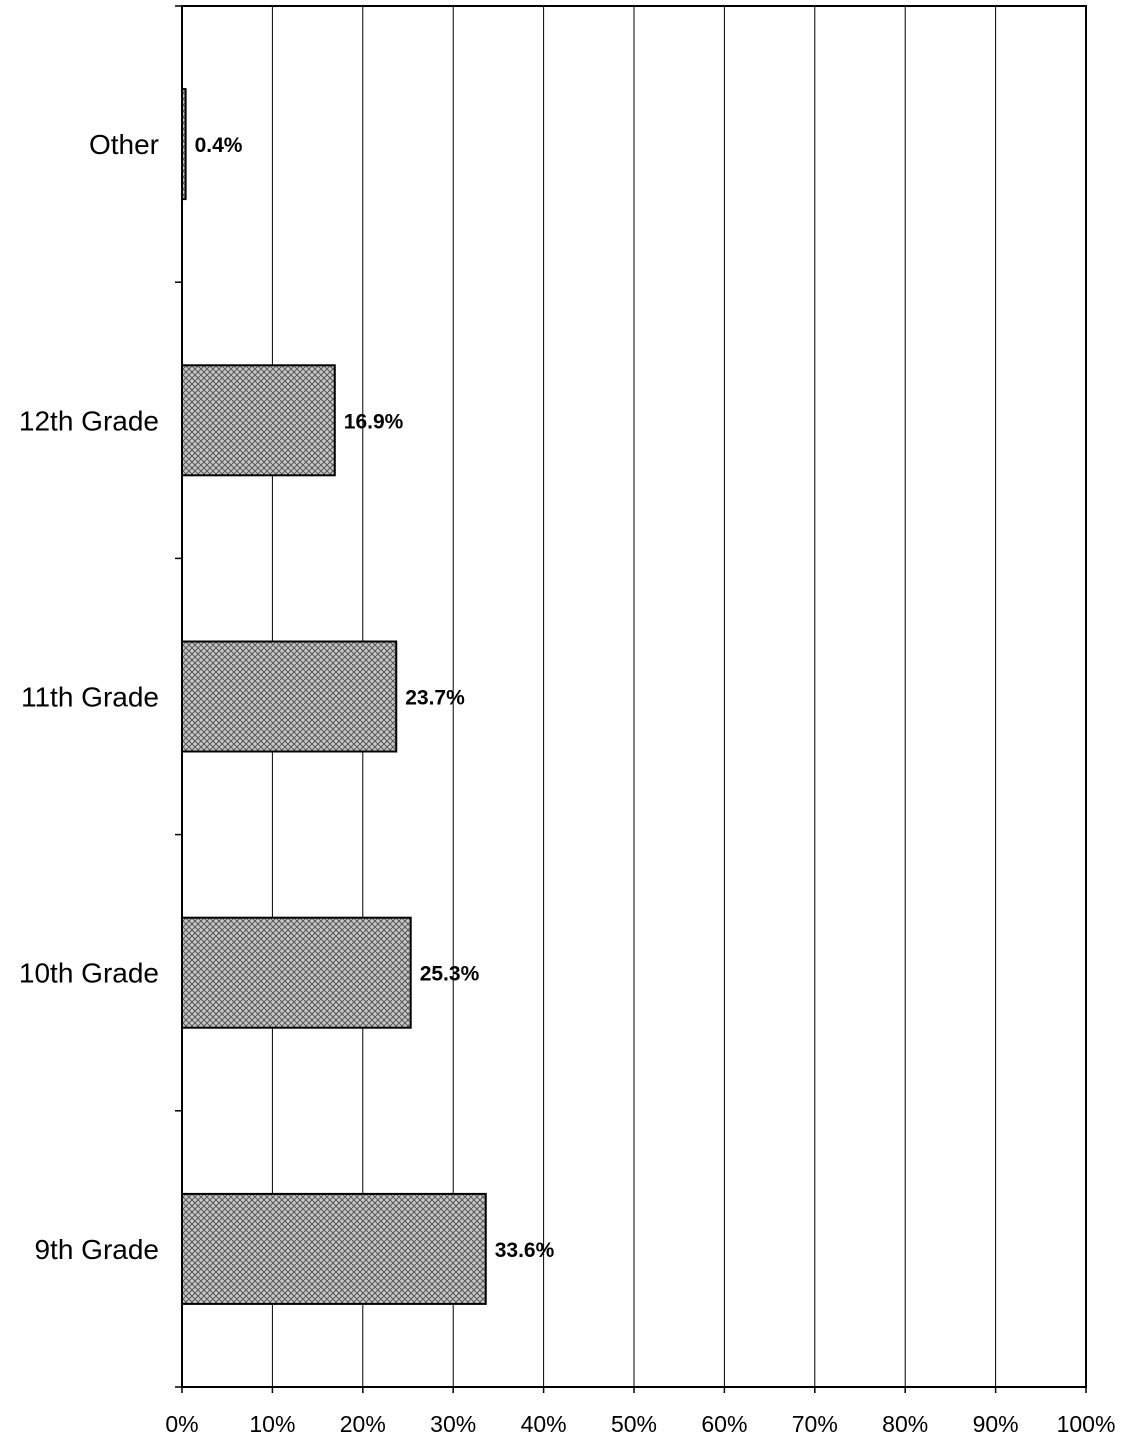 This screenshot has width=1127, height=1441. Describe the element at coordinates (525, 1250) in the screenshot. I see `data-label: 33.6%` at that location.